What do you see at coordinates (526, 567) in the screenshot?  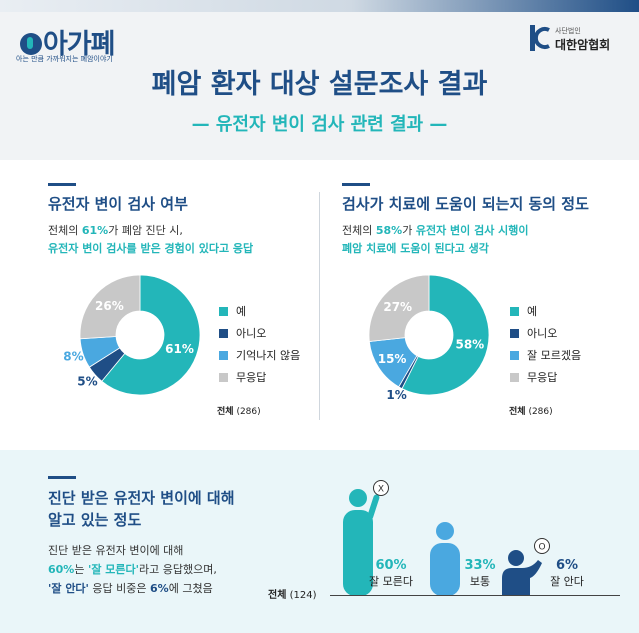 I see `person-knowing-icon: O` at bounding box center [526, 567].